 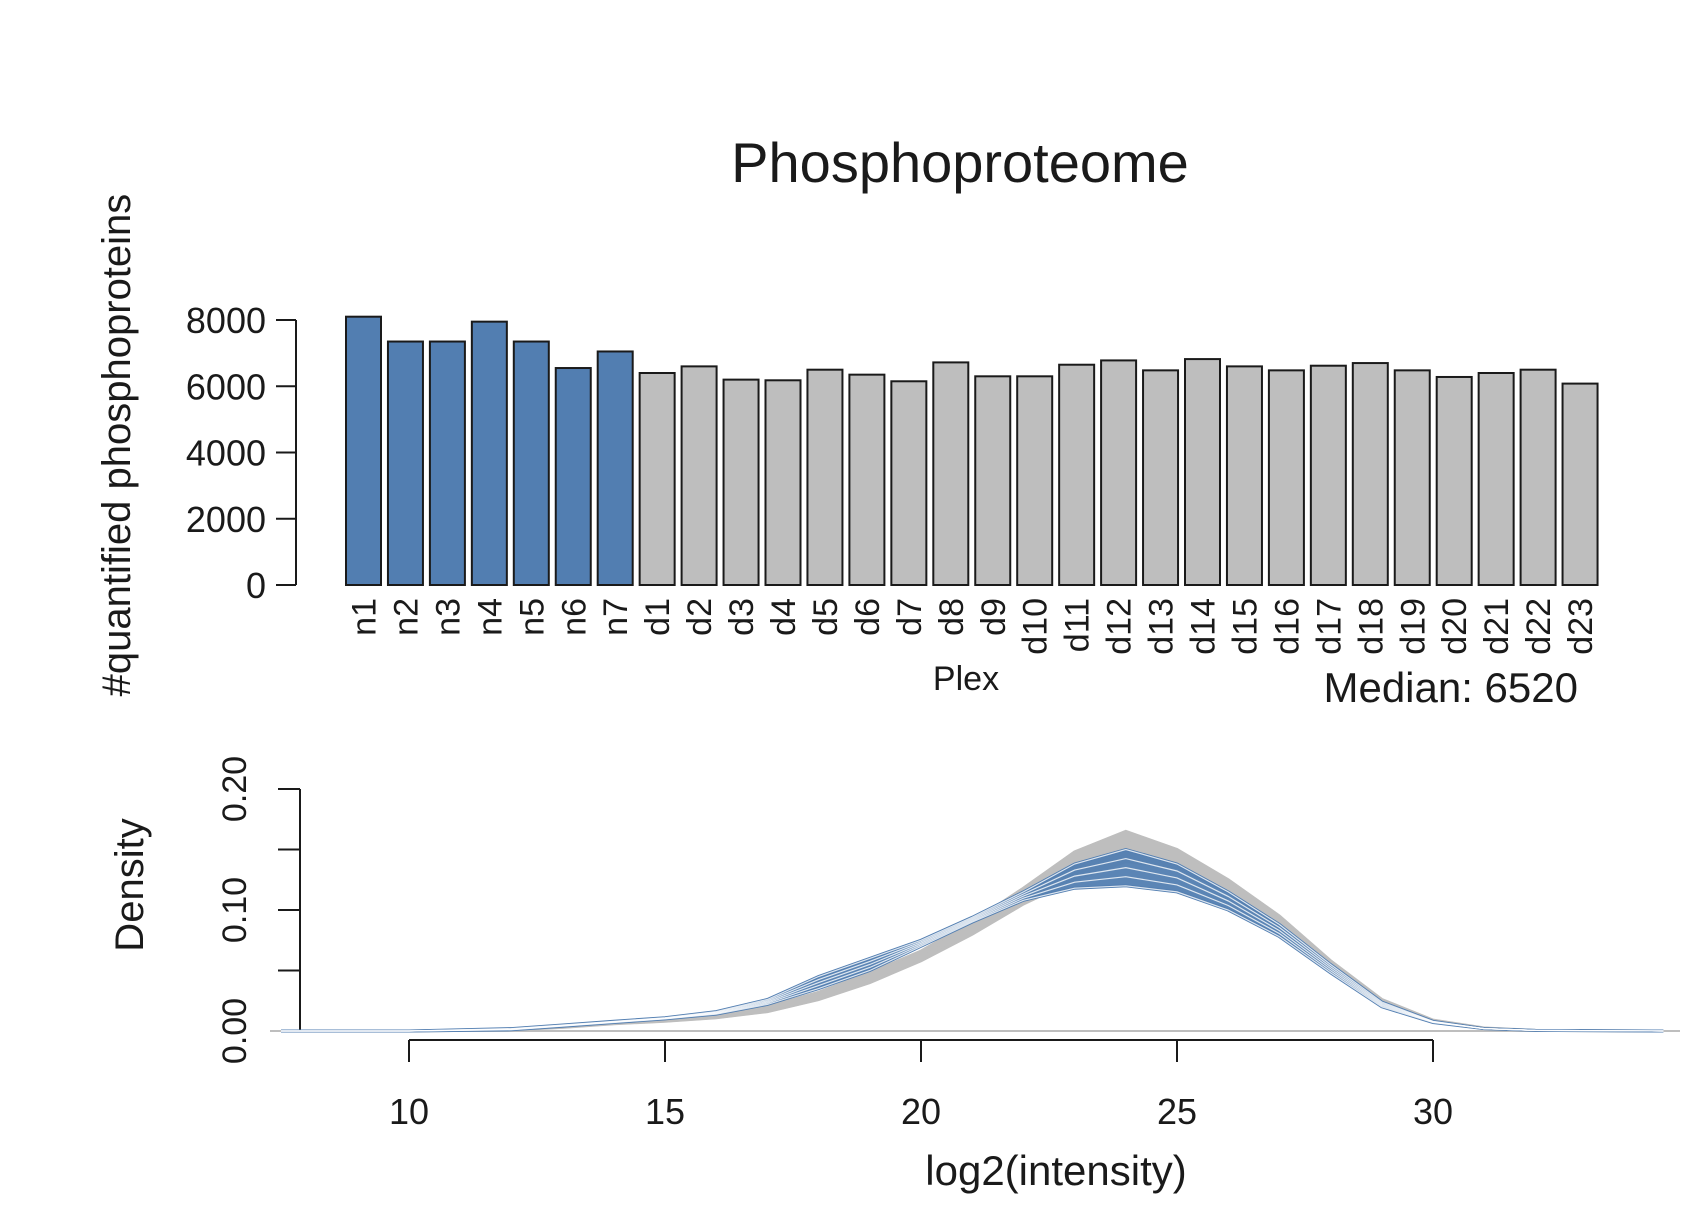 What do you see at coordinates (921, 1111) in the screenshot?
I see `density-x-tick-label: 20` at bounding box center [921, 1111].